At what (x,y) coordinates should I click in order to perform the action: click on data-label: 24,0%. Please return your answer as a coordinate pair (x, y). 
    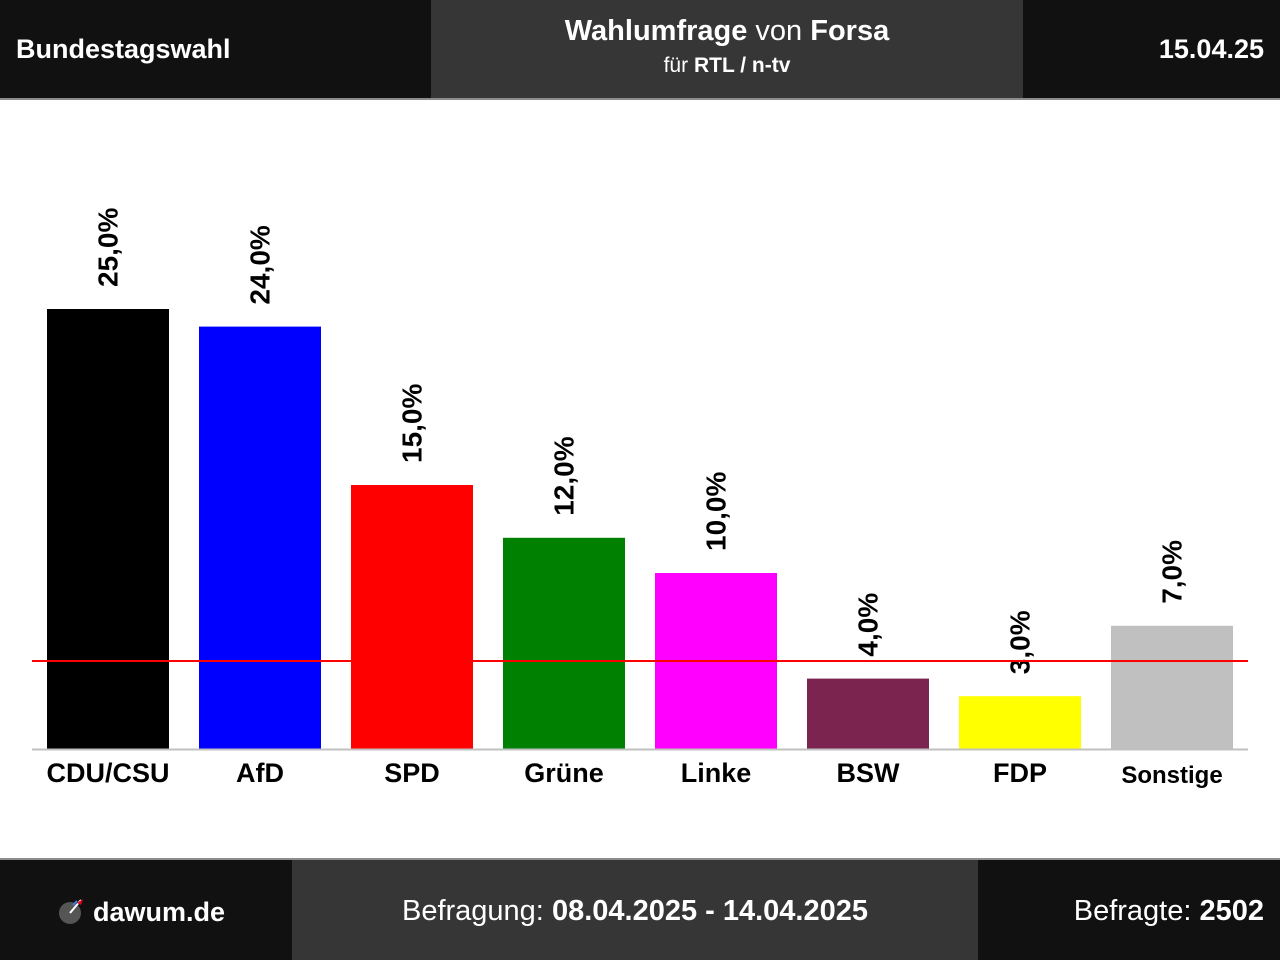
    Looking at the image, I should click on (260, 264).